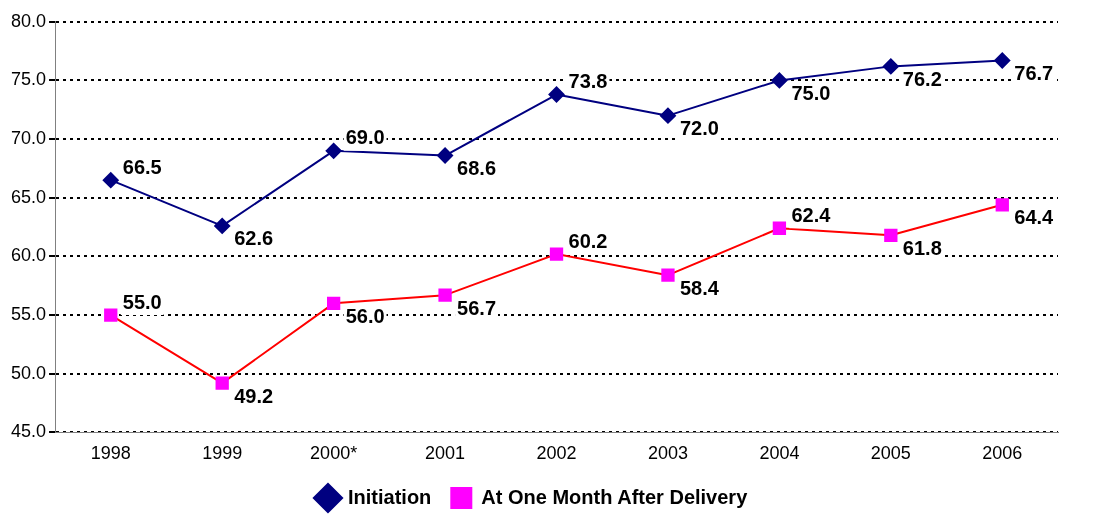 This screenshot has width=1118, height=529. Describe the element at coordinates (445, 453) in the screenshot. I see `x-tick-label: 2001` at that location.